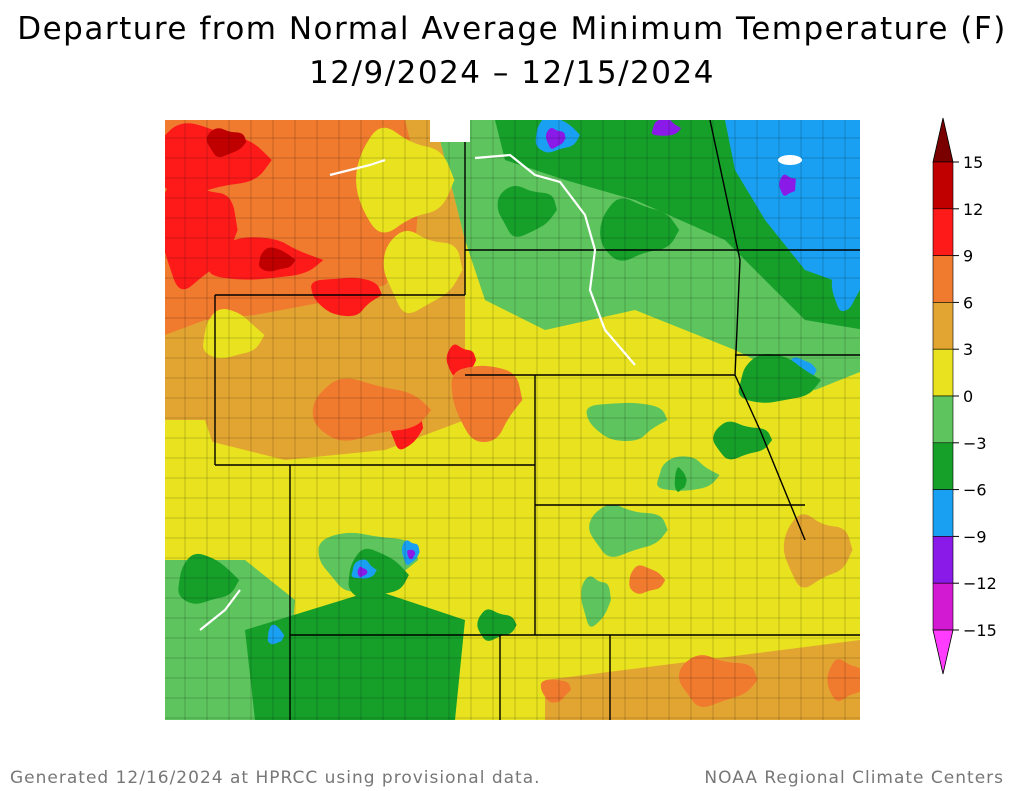  I want to click on legend-color-bands, so click(943, 396).